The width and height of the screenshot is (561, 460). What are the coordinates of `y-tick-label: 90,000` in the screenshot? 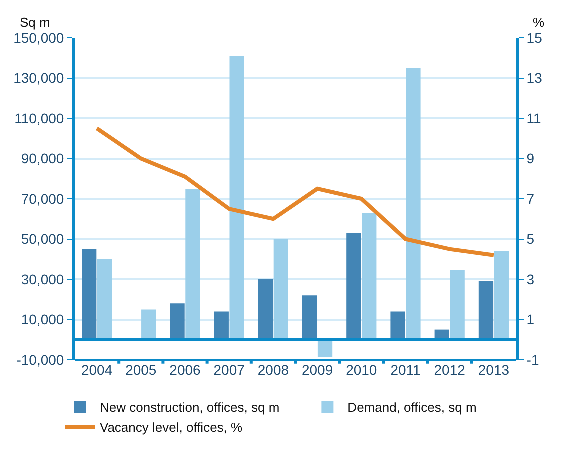 It's located at (42, 158).